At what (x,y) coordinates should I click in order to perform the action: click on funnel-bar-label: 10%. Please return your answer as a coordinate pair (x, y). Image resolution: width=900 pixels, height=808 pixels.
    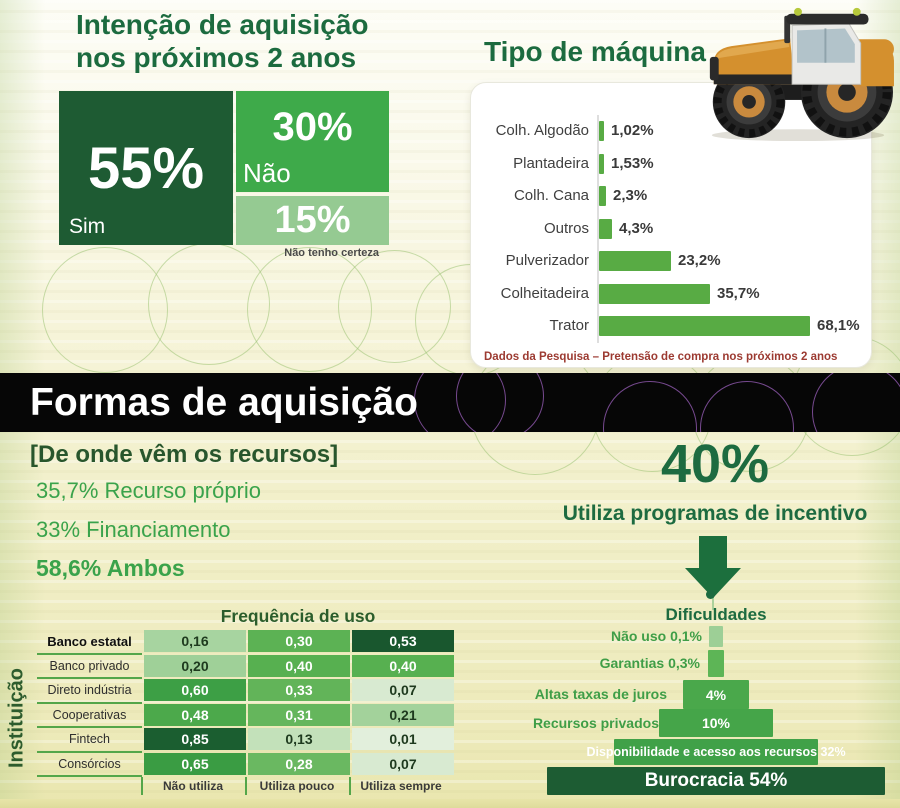
    Looking at the image, I should click on (716, 723).